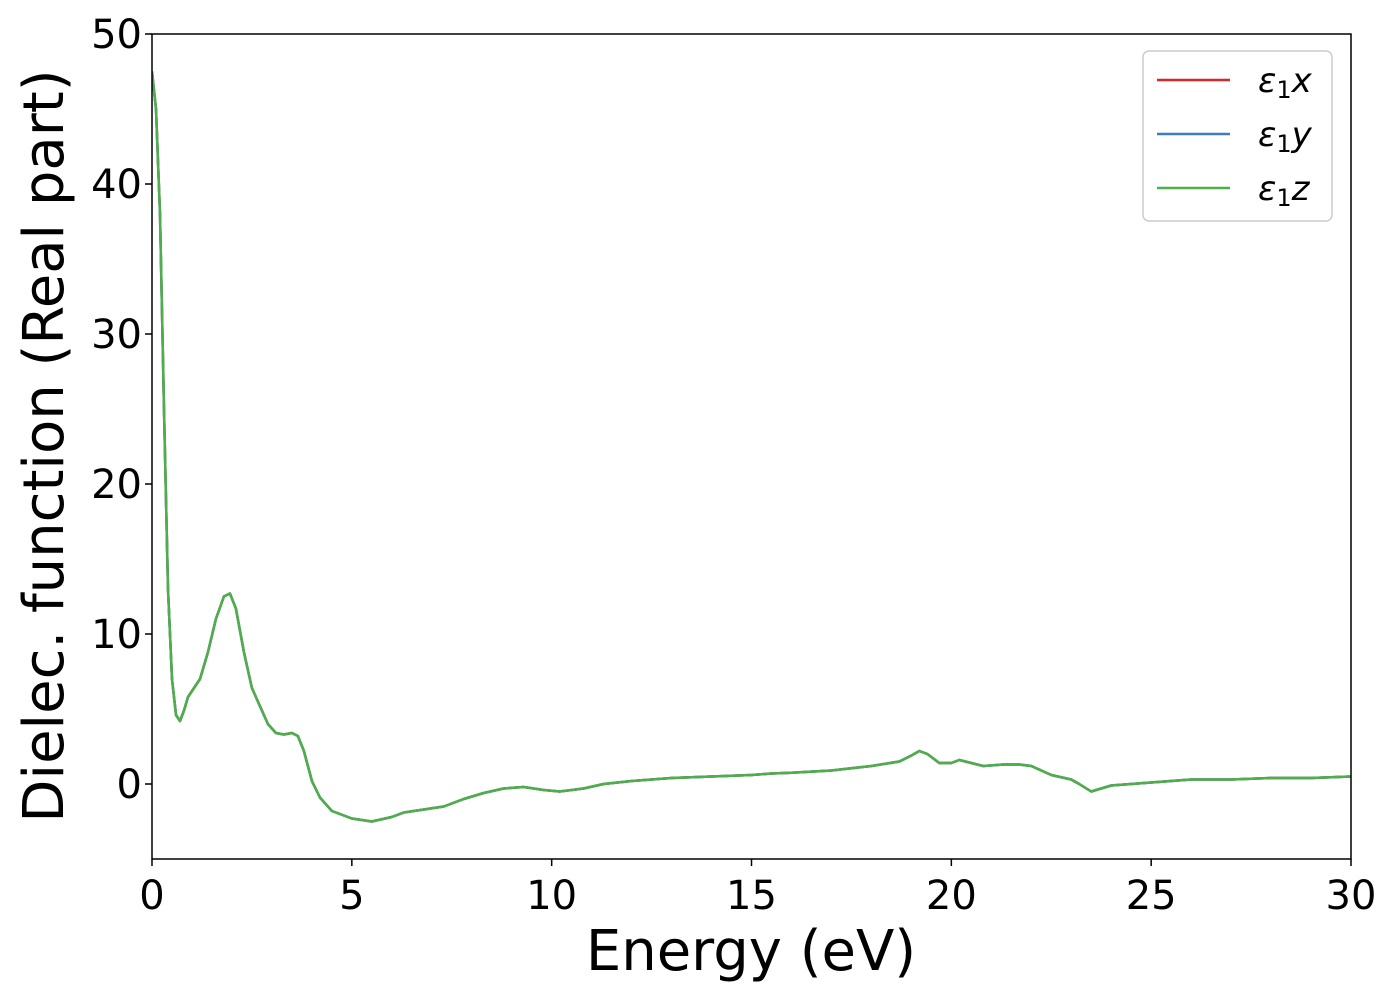 This screenshot has width=1400, height=1000. I want to click on y-axis: 0 10 20 30 40 50, so click(121, 410).